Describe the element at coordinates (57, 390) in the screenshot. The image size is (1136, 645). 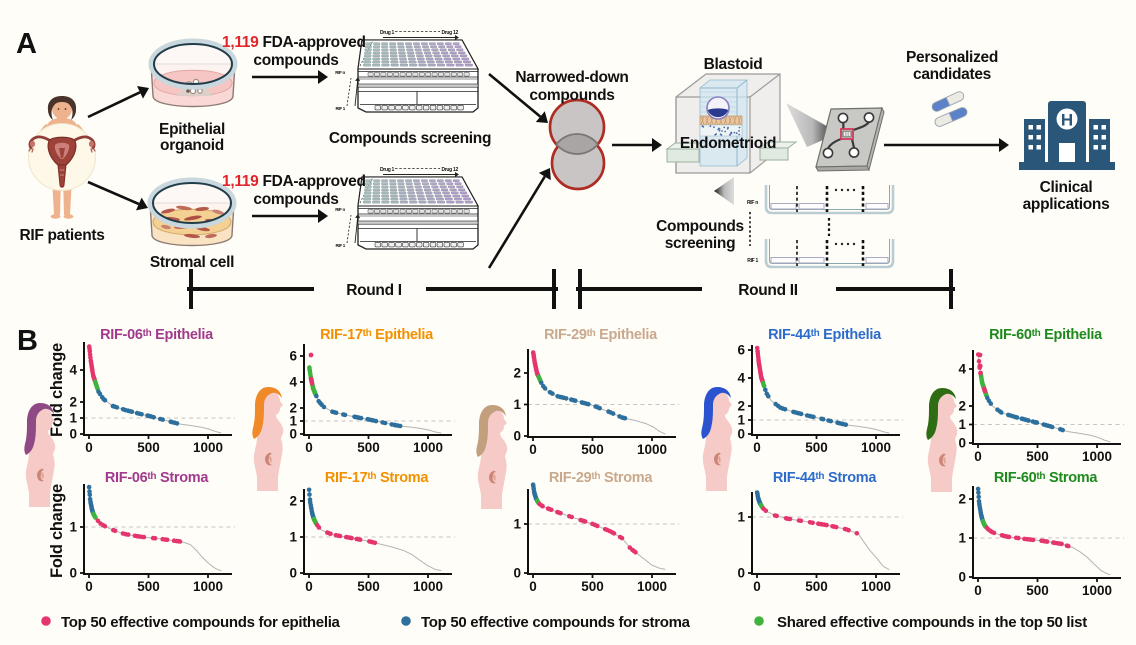
I see `svg-text: Fold change` at that location.